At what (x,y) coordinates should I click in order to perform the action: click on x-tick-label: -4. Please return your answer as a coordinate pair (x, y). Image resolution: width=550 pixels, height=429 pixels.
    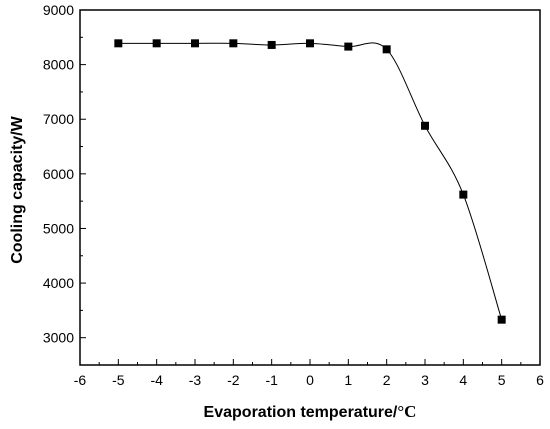
    Looking at the image, I should click on (156, 380).